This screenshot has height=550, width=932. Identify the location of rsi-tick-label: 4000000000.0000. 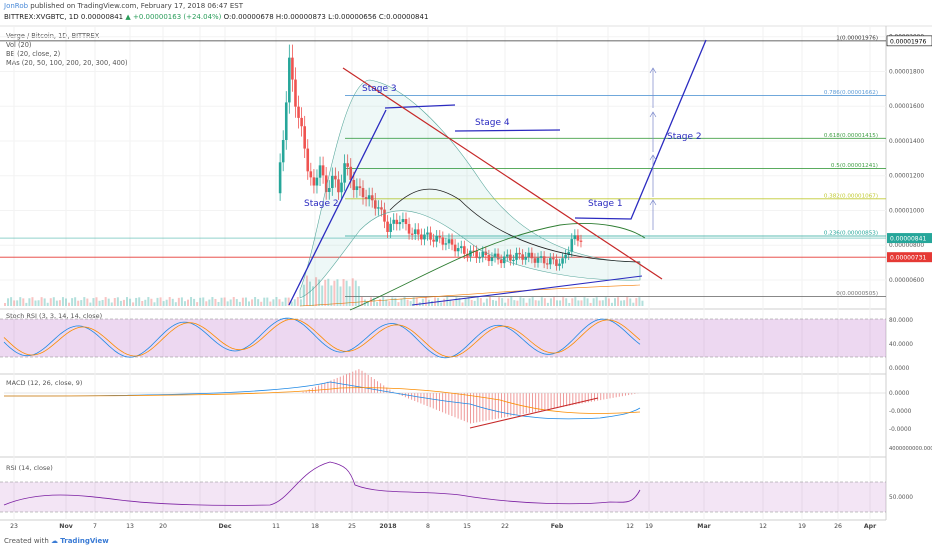
(910, 449).